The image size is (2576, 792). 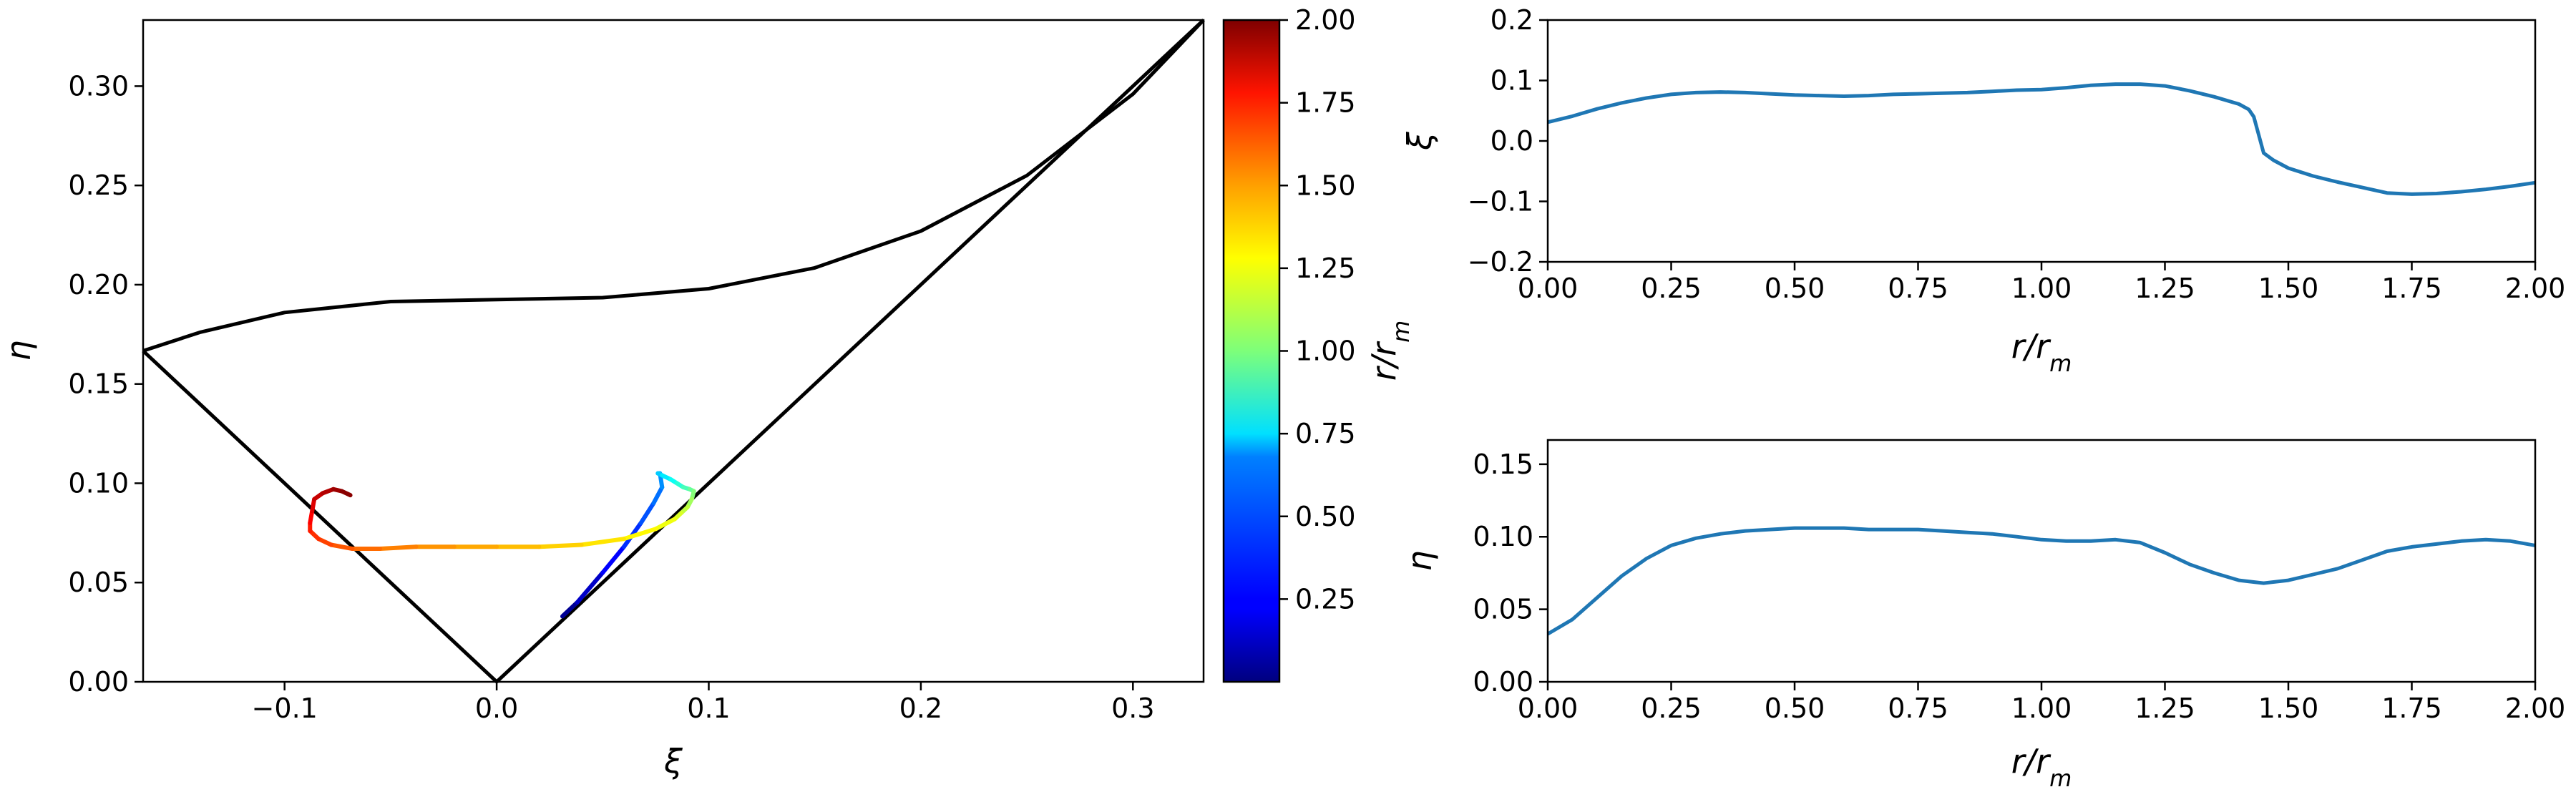 I want to click on xi-vs-r-xtick-label: 0.50, so click(x=1795, y=288).